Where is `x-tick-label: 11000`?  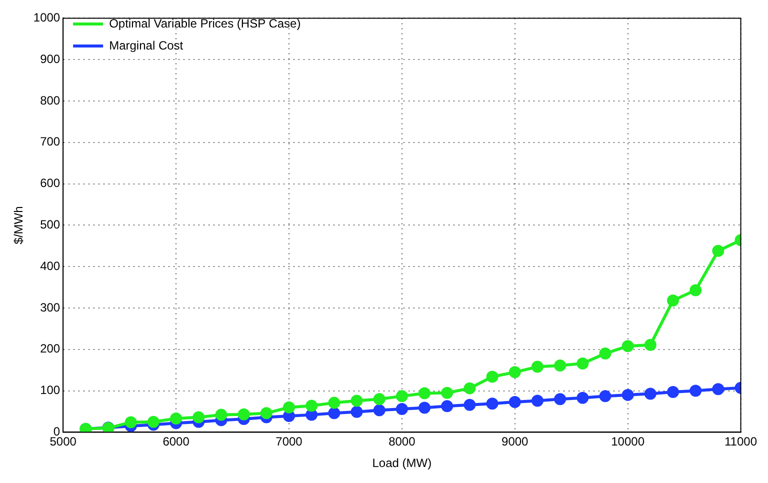 x-tick-label: 11000 is located at coordinates (741, 441).